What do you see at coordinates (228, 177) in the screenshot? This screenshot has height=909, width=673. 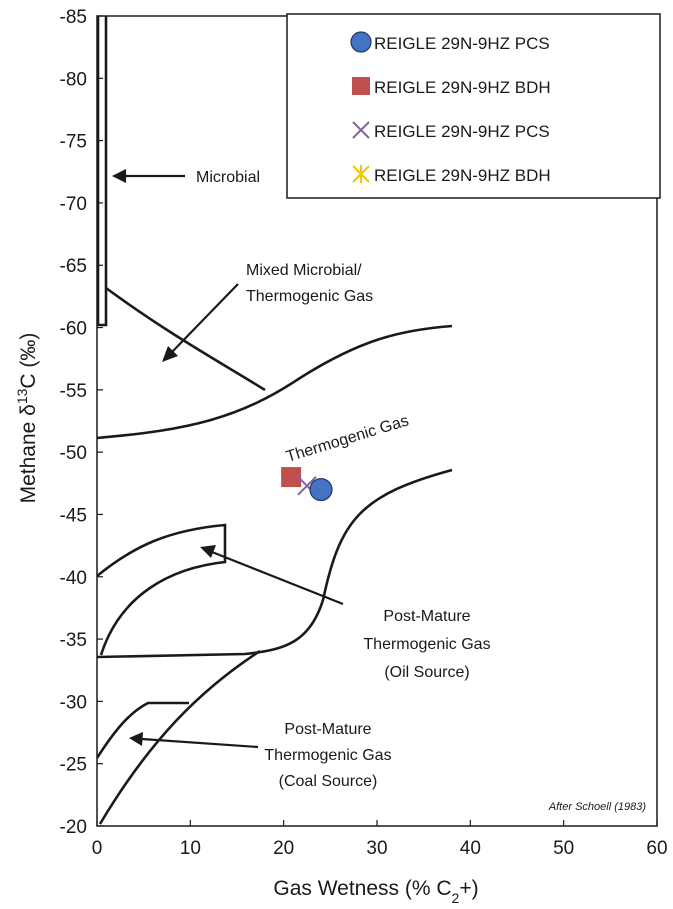 I see `microbial-label: Microbial` at bounding box center [228, 177].